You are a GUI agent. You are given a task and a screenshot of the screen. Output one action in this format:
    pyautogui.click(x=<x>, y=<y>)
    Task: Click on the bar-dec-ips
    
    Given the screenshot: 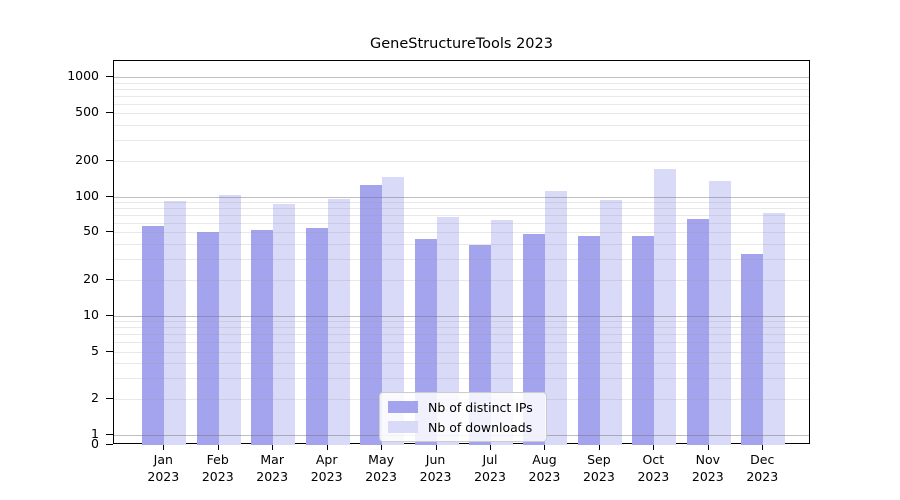 What is the action you would take?
    pyautogui.click(x=752, y=349)
    